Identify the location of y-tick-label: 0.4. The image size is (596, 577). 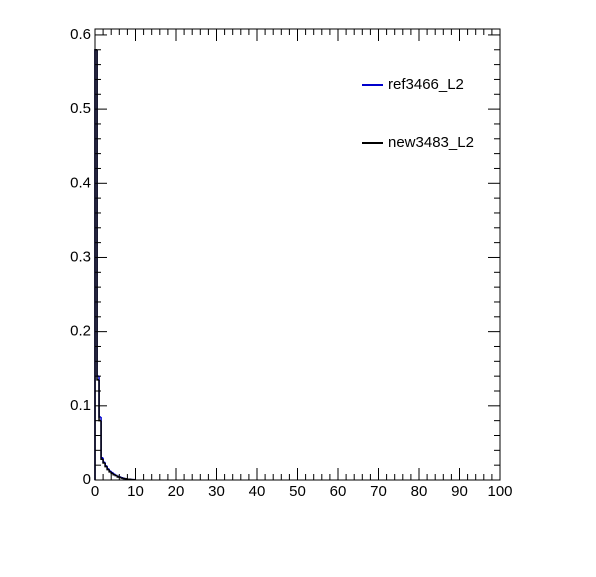
(80, 182).